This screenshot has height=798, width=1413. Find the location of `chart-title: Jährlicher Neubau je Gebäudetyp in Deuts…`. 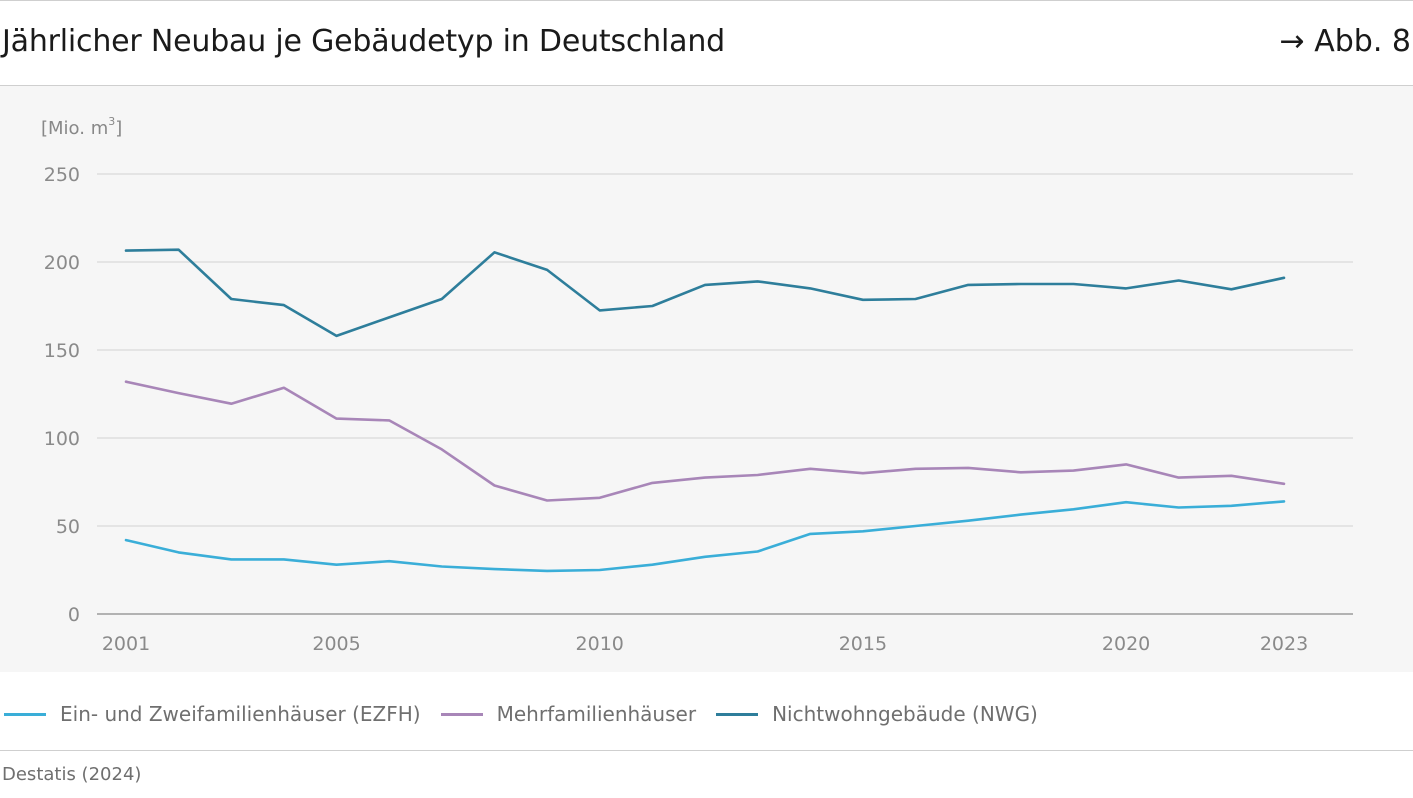

chart-title: Jährlicher Neubau je Gebäudetyp in Deuts… is located at coordinates (363, 41).